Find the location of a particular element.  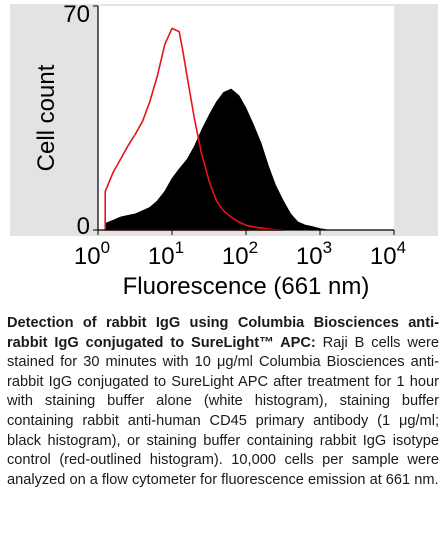

x-axis-title: Fluorescence (661 nm) is located at coordinates (246, 286).